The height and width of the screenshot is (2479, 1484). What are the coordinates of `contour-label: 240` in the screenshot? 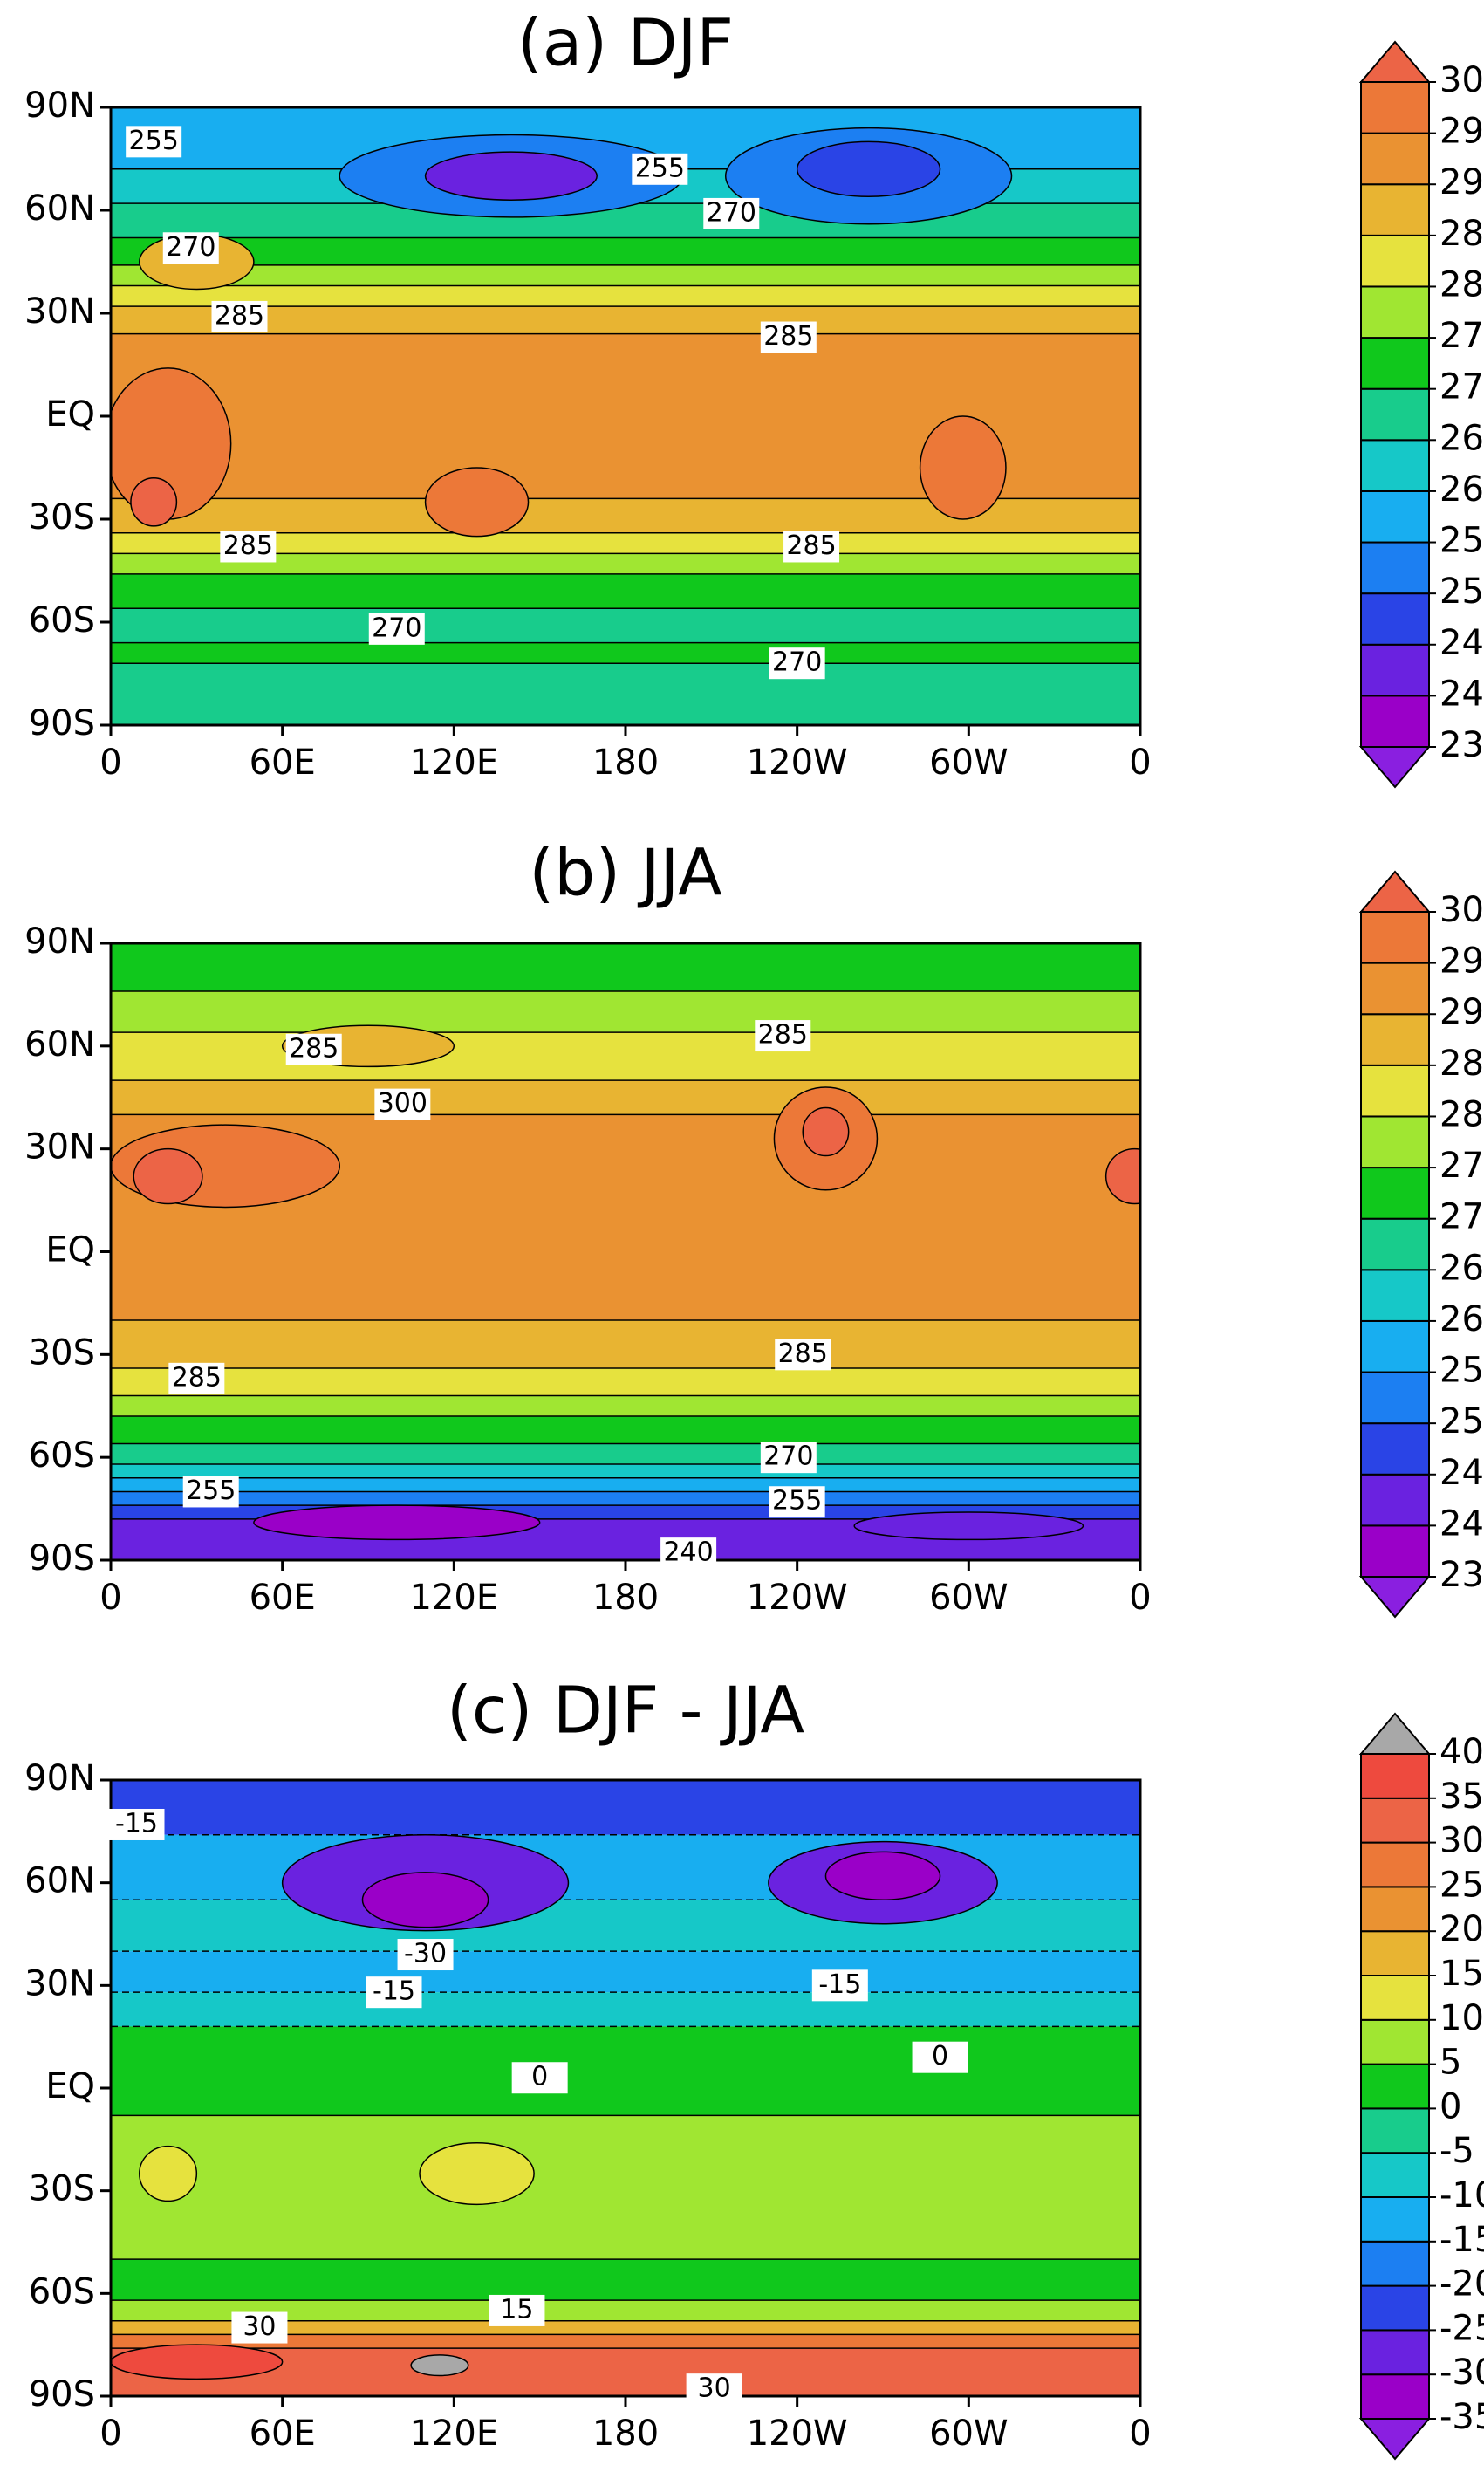 It's located at (688, 1552).